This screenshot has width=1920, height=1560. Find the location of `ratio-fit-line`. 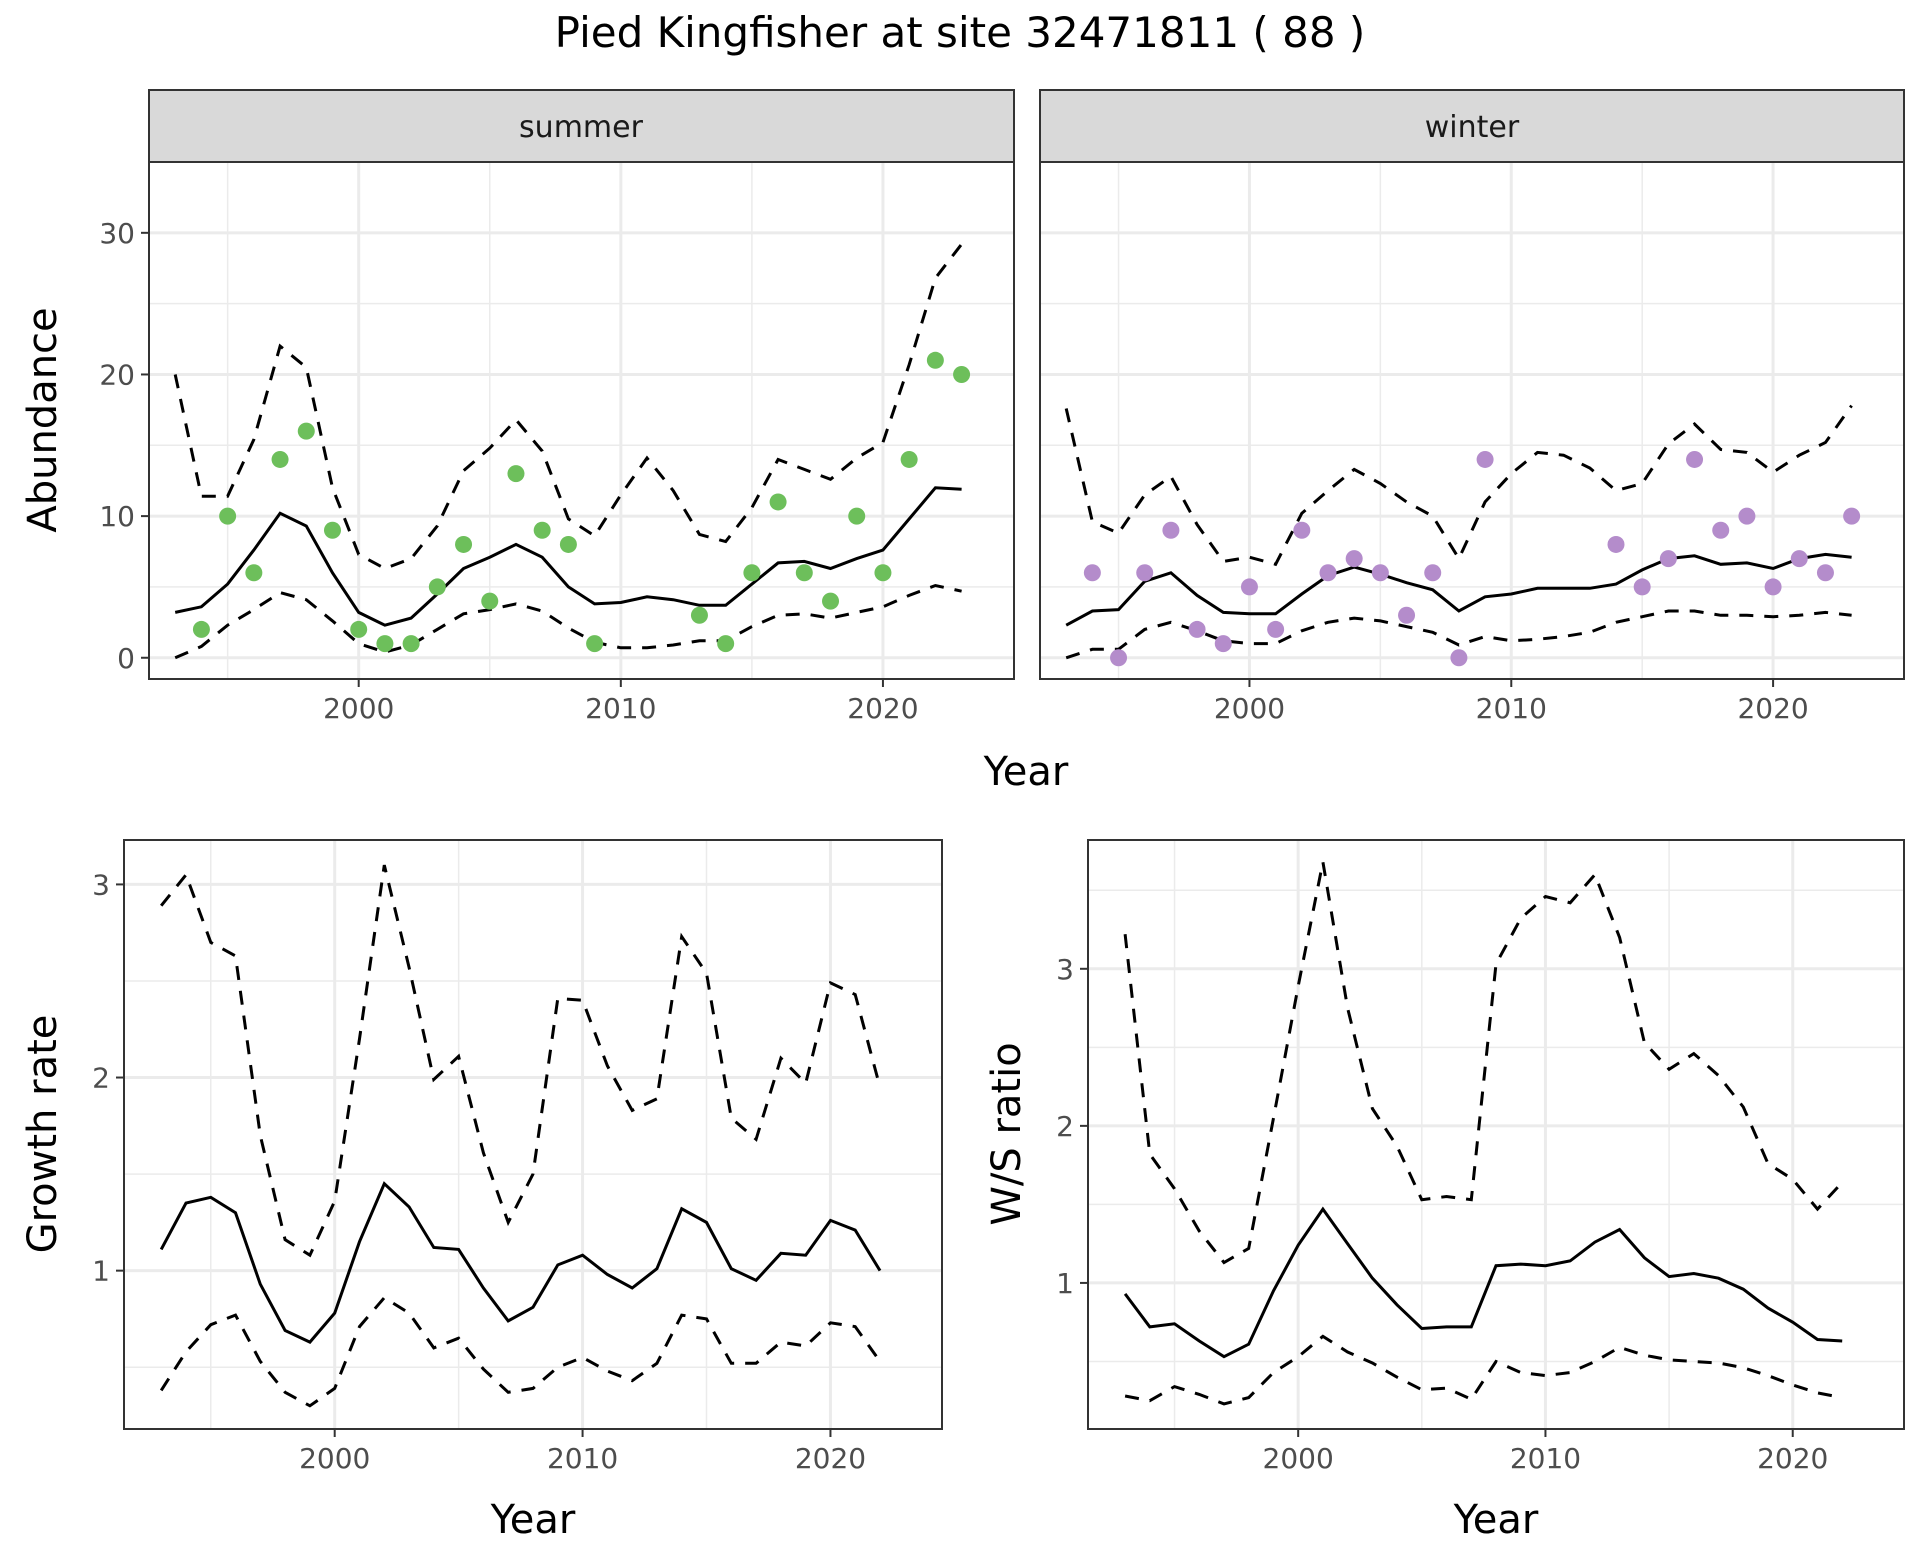

ratio-fit-line is located at coordinates (1483, 1282).